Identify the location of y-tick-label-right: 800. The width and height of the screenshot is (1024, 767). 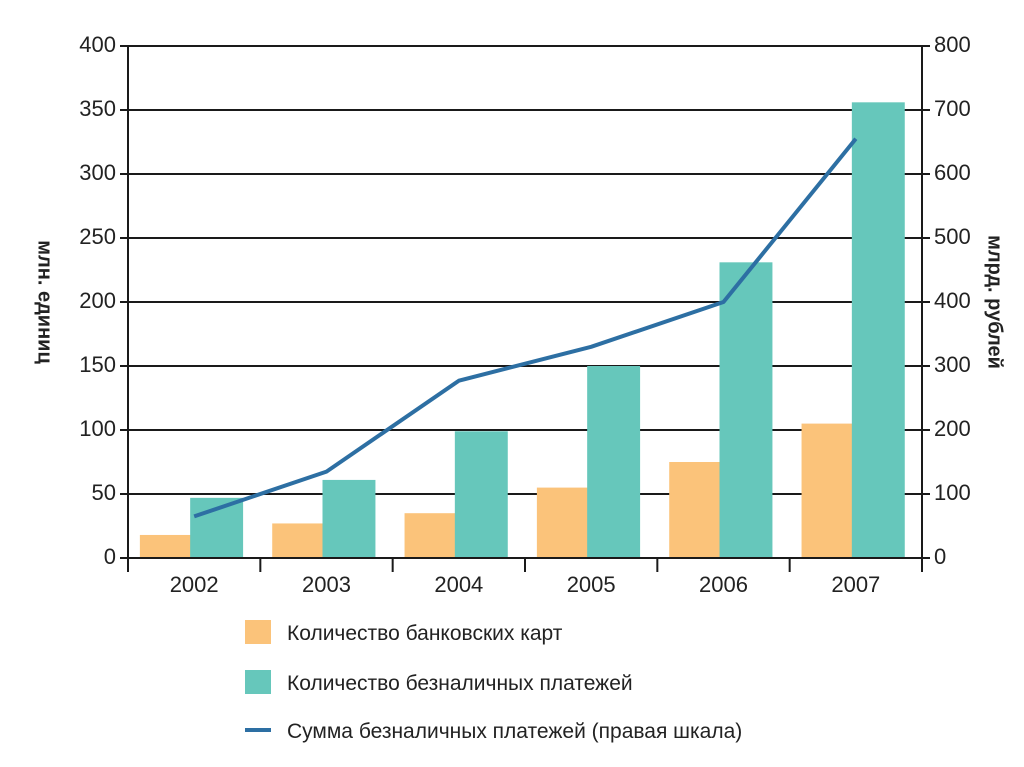
(952, 44).